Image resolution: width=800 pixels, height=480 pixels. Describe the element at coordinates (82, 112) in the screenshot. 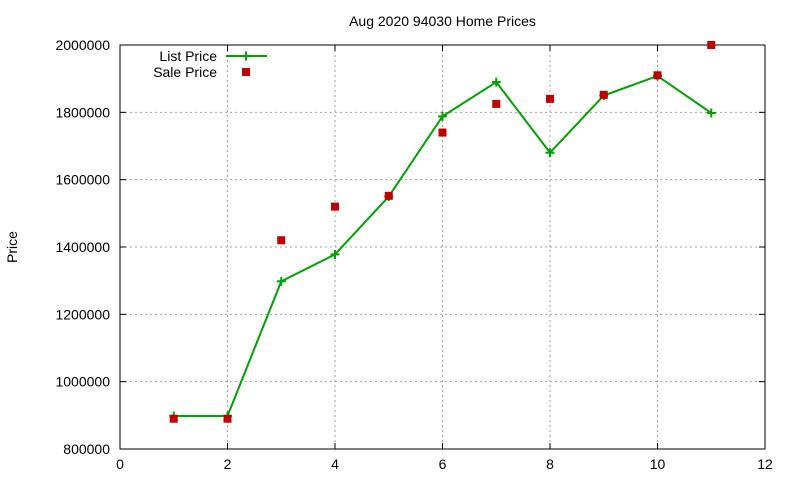

I see `y-tick-label: 1800000` at that location.